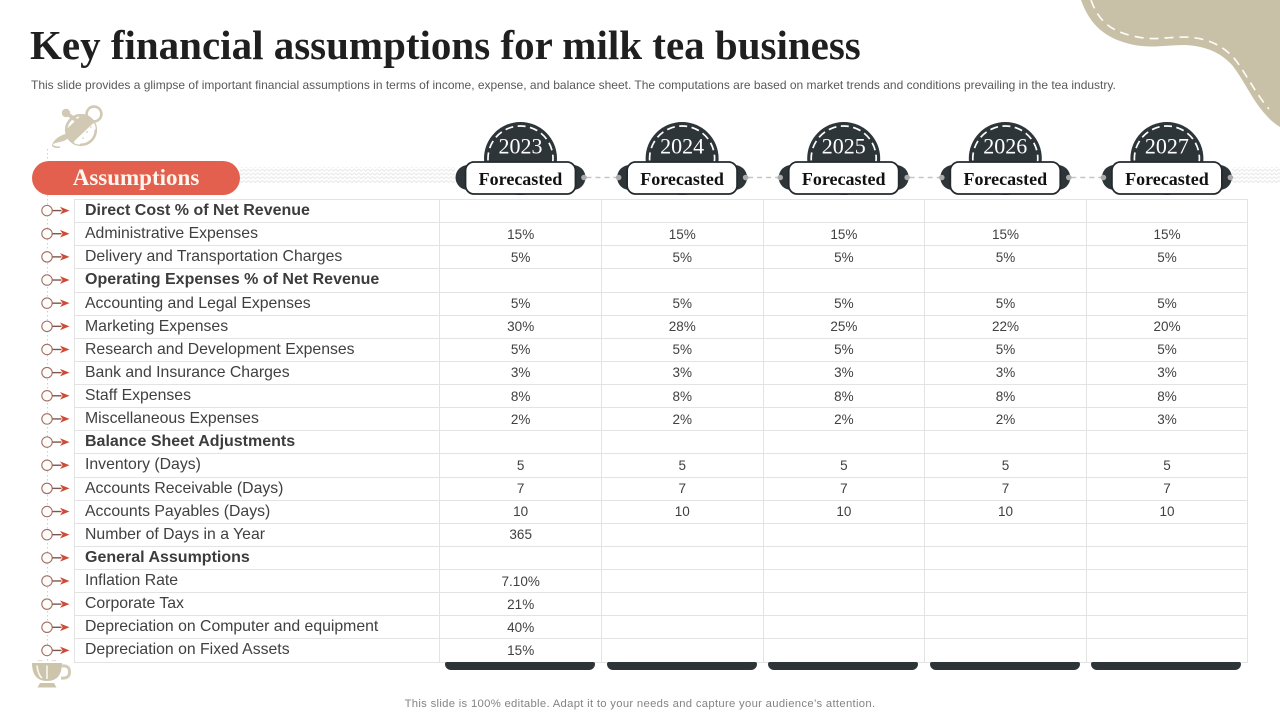 This screenshot has width=1280, height=720. What do you see at coordinates (682, 146) in the screenshot?
I see `svg-text: 2024` at bounding box center [682, 146].